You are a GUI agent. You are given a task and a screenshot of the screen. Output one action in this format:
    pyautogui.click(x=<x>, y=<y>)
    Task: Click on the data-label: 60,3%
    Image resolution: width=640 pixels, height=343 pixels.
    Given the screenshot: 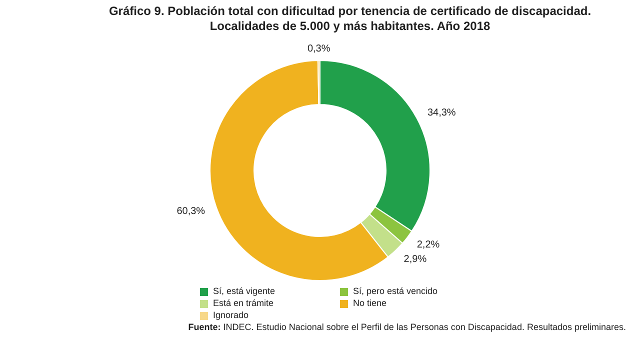 What is the action you would take?
    pyautogui.click(x=191, y=212)
    